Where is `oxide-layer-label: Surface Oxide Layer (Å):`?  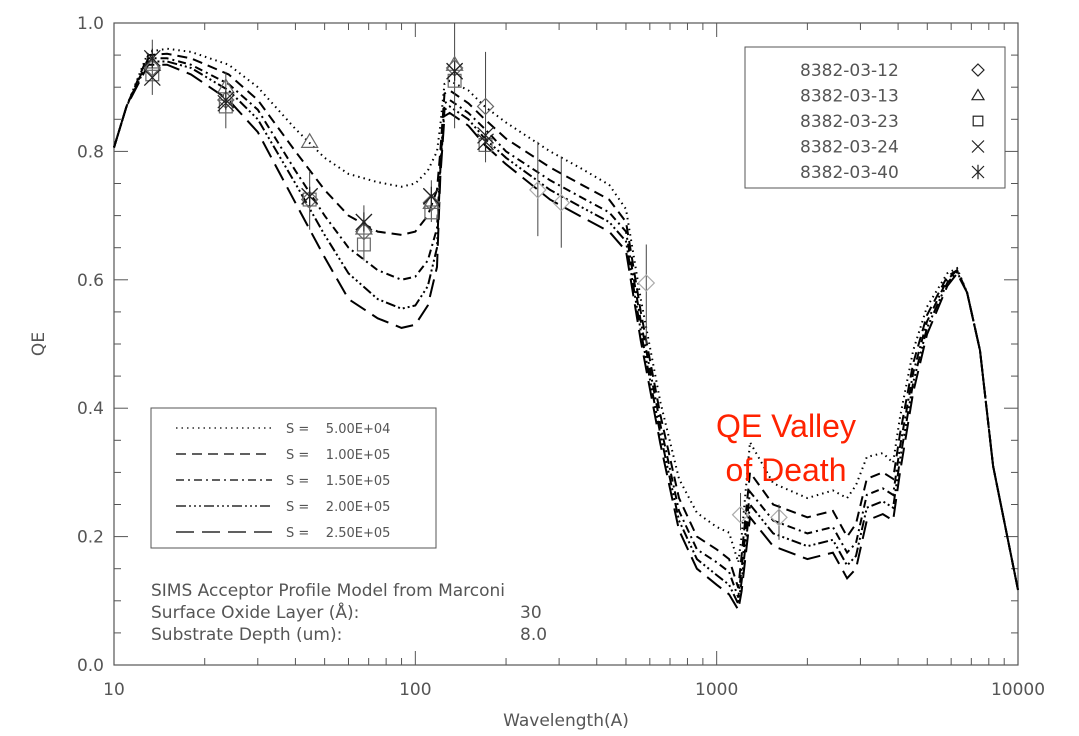 oxide-layer-label: Surface Oxide Layer (Å): is located at coordinates (255, 612).